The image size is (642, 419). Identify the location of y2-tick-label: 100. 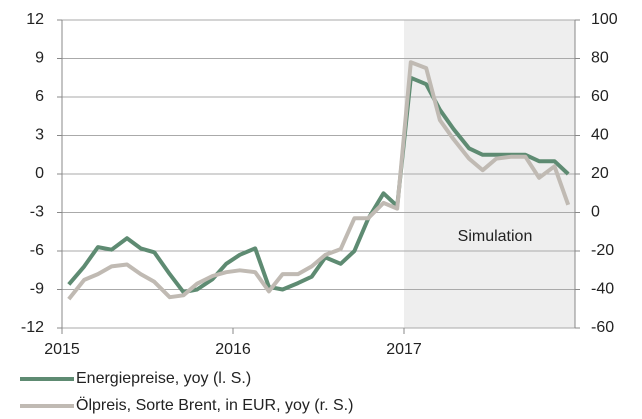
(604, 19).